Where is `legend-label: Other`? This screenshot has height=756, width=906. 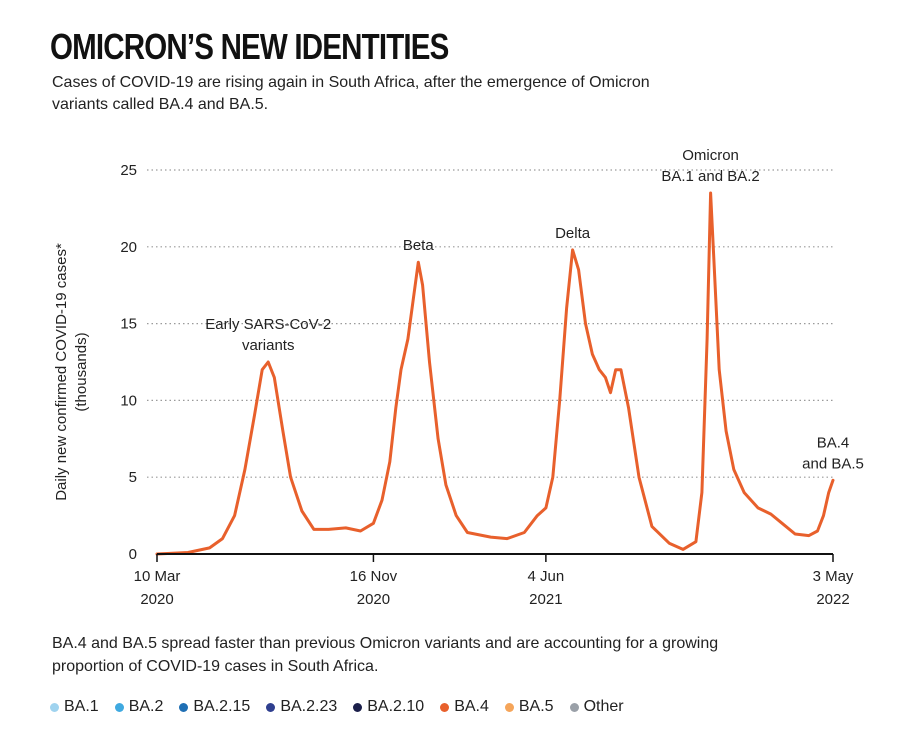
legend-label: Other is located at coordinates (603, 706).